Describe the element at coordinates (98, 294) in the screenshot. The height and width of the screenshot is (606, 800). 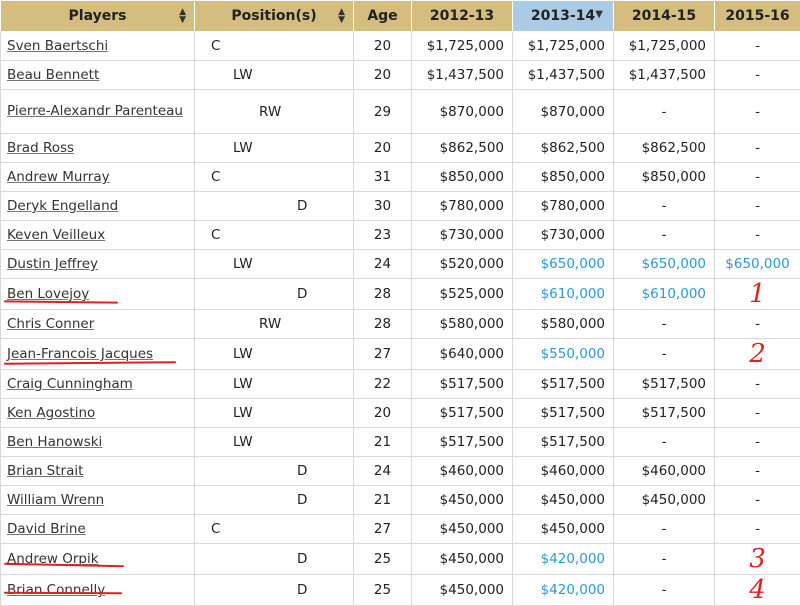
I see `player-cell: Ben Lovejoy` at that location.